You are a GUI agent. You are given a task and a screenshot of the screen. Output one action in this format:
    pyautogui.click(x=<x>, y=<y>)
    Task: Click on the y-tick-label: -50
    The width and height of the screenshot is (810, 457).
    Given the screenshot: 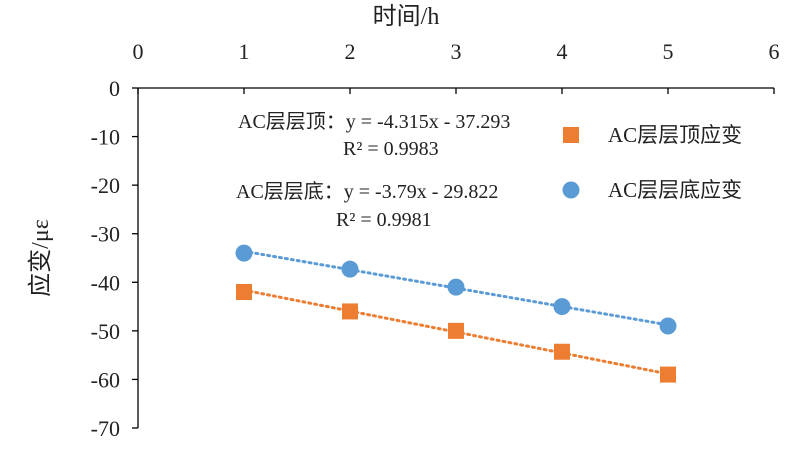 What is the action you would take?
    pyautogui.click(x=105, y=331)
    